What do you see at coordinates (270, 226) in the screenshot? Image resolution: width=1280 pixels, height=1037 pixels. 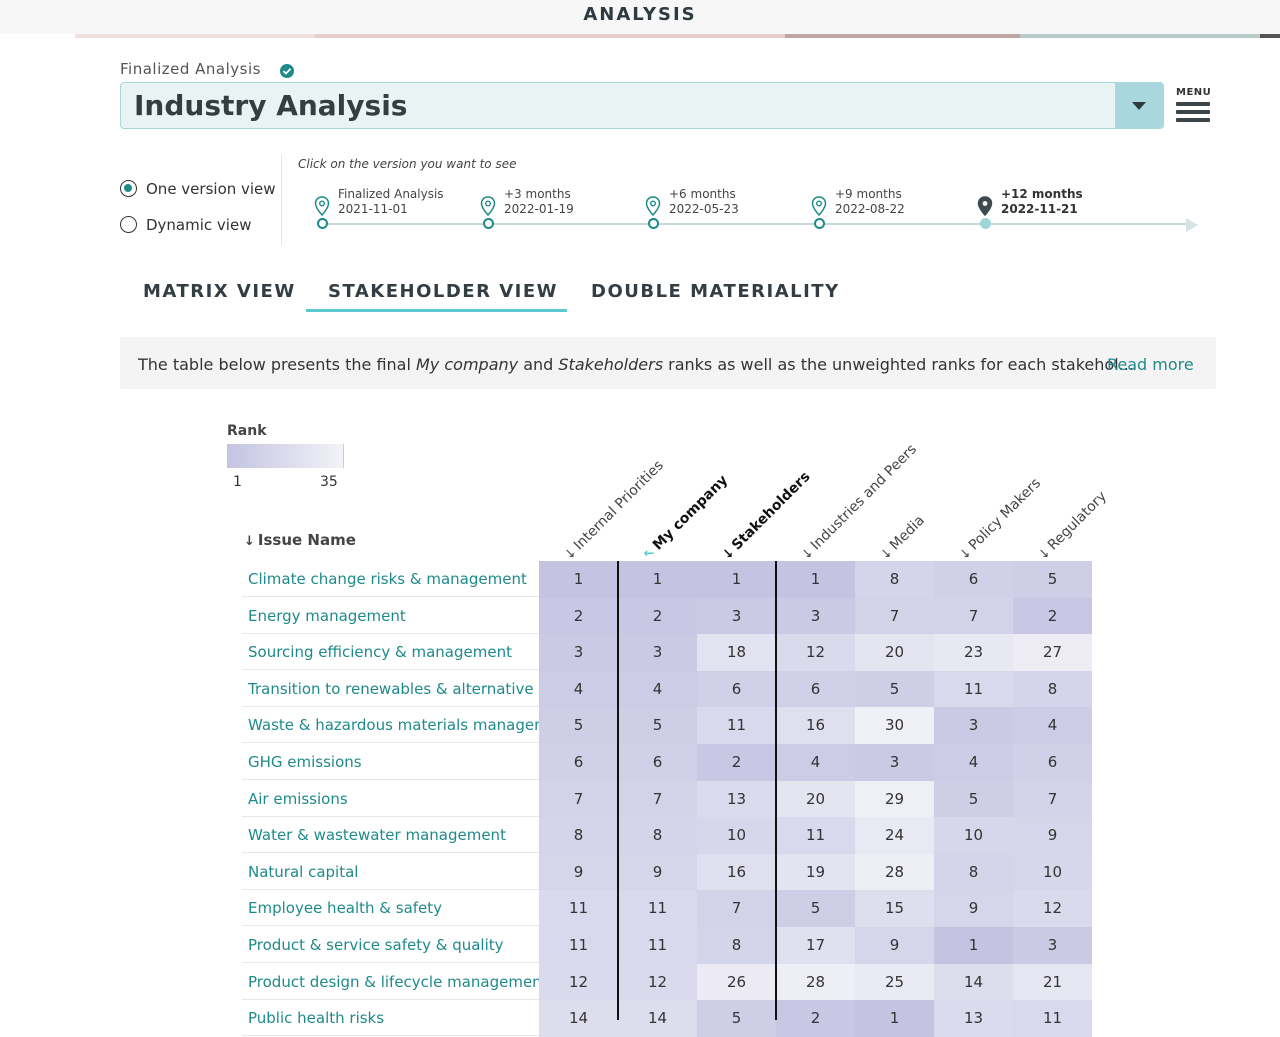 I see `radio-dynamic-view: Dynamic view` at bounding box center [270, 226].